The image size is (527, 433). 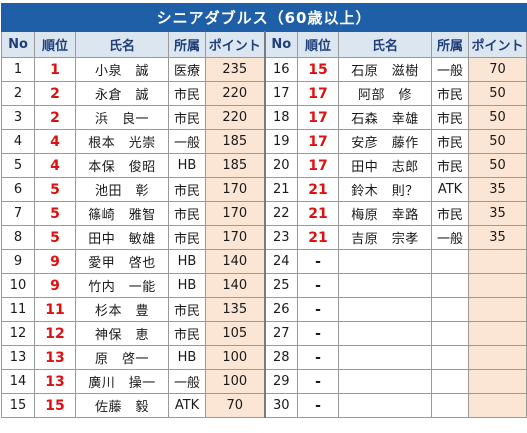 I want to click on row-number: 25, so click(x=281, y=285).